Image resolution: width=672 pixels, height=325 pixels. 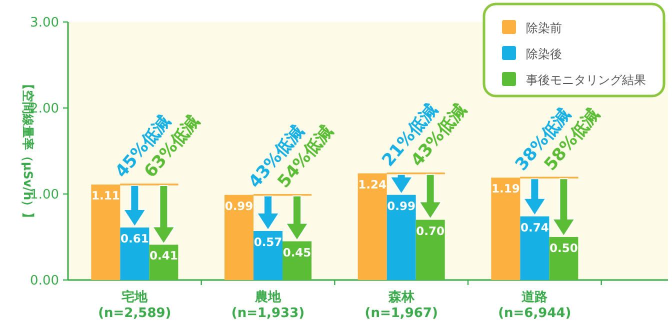 I want to click on data-label: 0.70, so click(x=430, y=231).